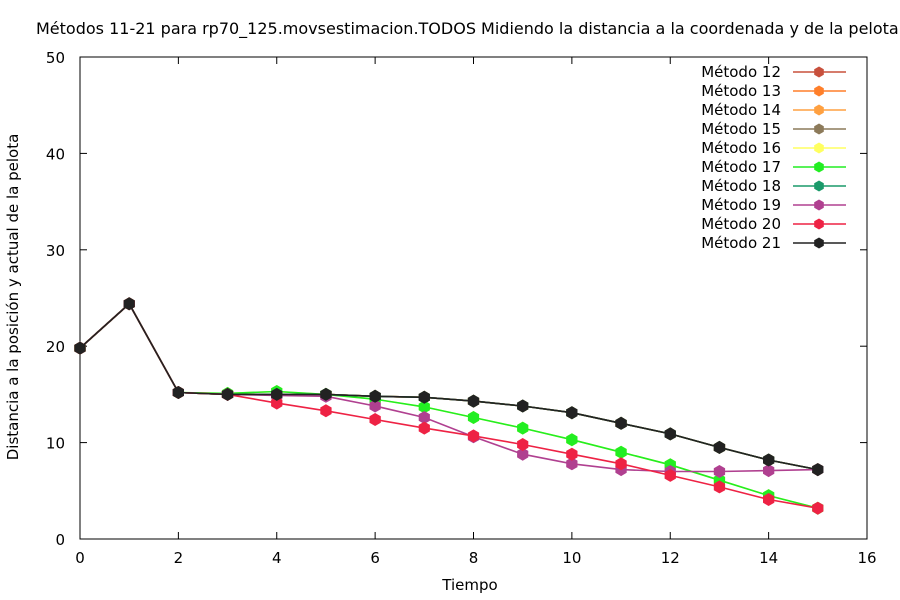 The width and height of the screenshot is (900, 600). Describe the element at coordinates (474, 558) in the screenshot. I see `x-tick-label: 8` at that location.